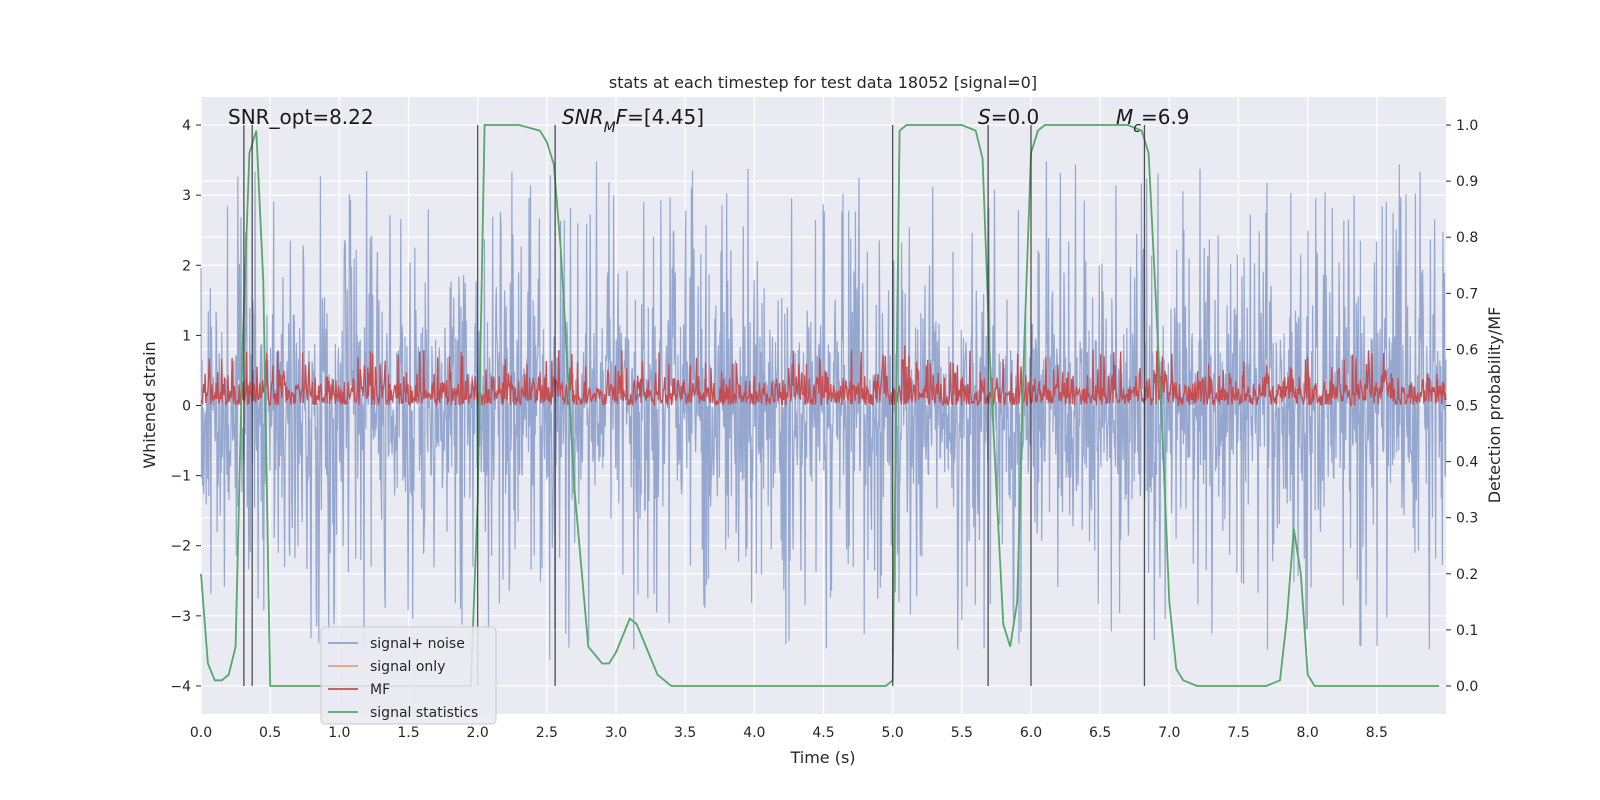  I want to click on x-tick-label: 6.0, so click(1031, 733).